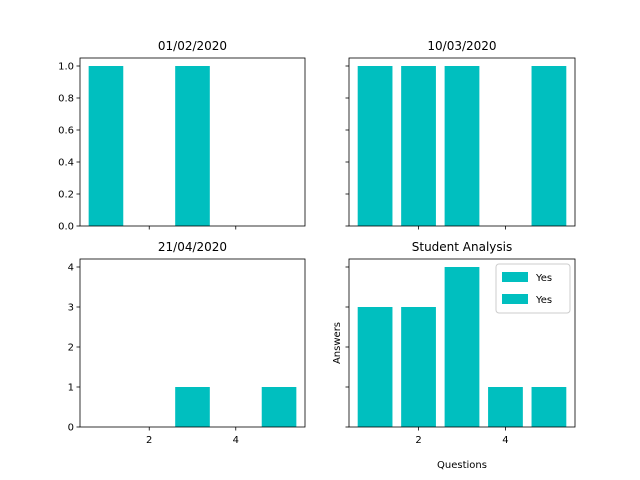 This screenshot has height=480, width=640. Describe the element at coordinates (461, 46) in the screenshot. I see `chart-title: 10/03/2020` at that location.